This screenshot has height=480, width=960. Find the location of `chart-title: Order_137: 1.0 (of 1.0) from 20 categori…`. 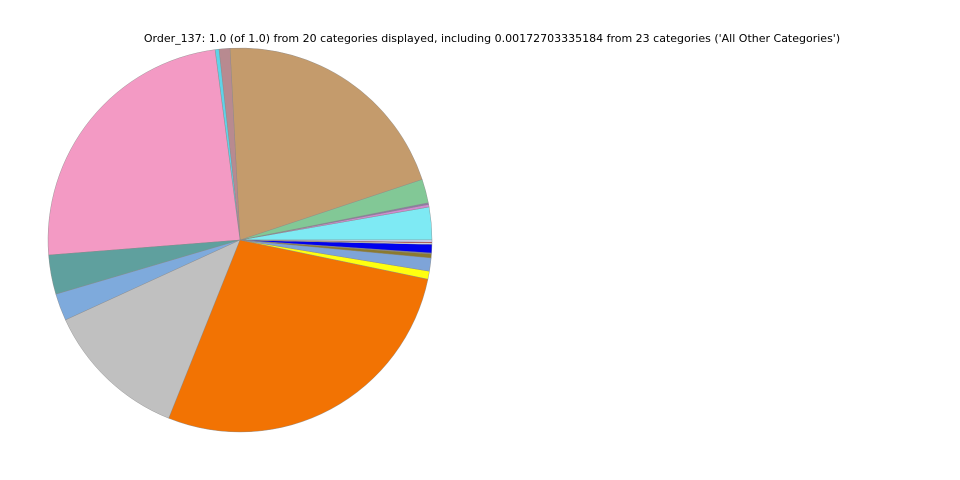

chart-title: Order_137: 1.0 (of 1.0) from 20 categori… is located at coordinates (492, 38).